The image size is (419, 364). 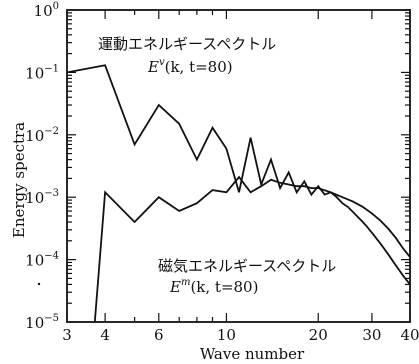 I want to click on magnetic-spectrum-label: Em(k, t=80), so click(x=213, y=286).